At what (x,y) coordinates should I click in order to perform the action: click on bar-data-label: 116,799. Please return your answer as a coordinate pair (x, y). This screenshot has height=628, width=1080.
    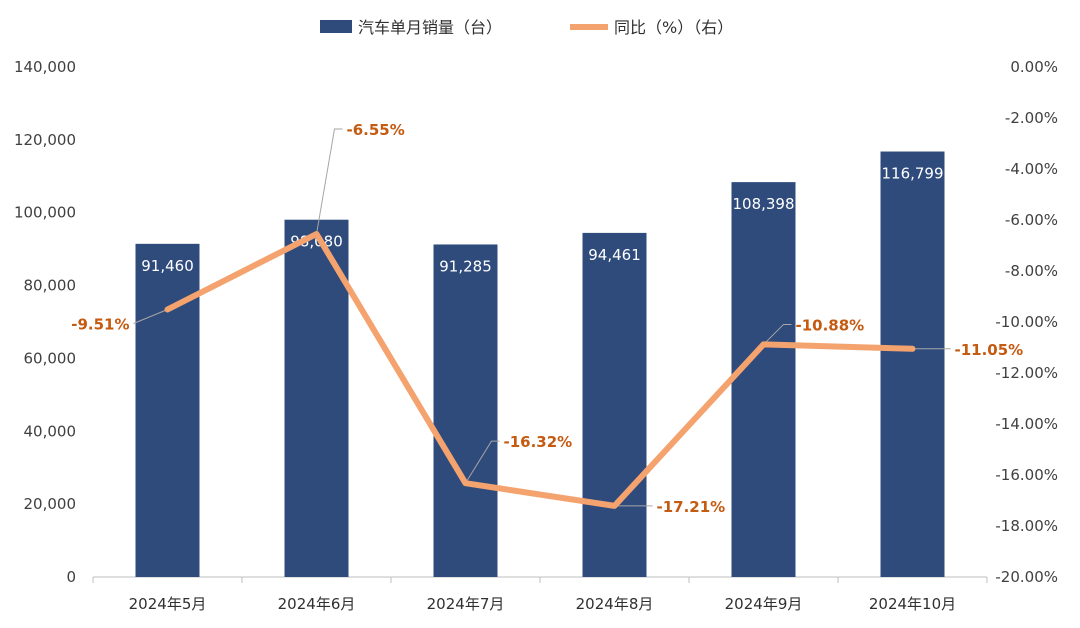
    Looking at the image, I should click on (912, 174).